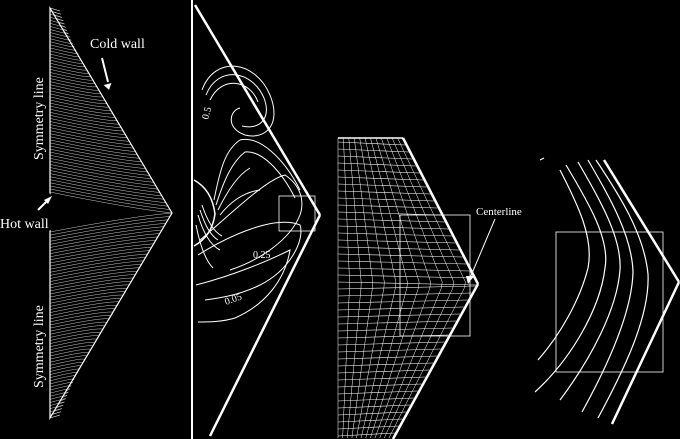  I want to click on contour-cold-wall-top, so click(257, 110).